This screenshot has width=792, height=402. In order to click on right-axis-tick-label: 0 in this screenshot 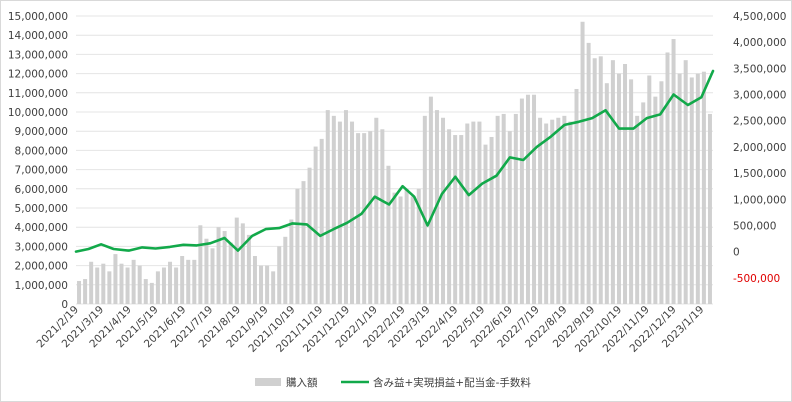, I will do `click(736, 253)`.